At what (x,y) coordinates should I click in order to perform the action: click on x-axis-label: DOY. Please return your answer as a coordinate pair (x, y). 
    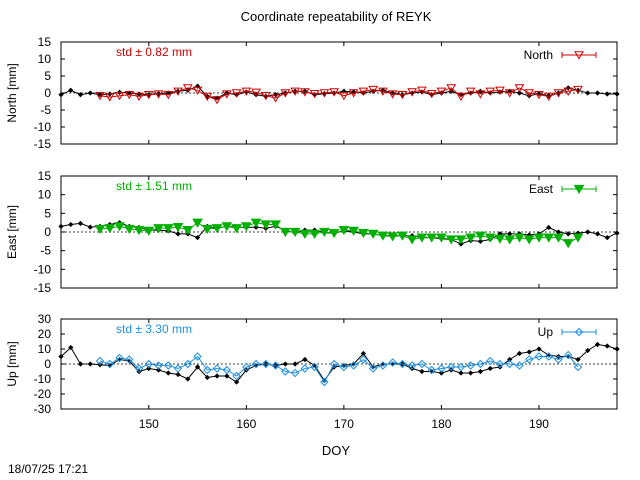
    Looking at the image, I should click on (336, 450).